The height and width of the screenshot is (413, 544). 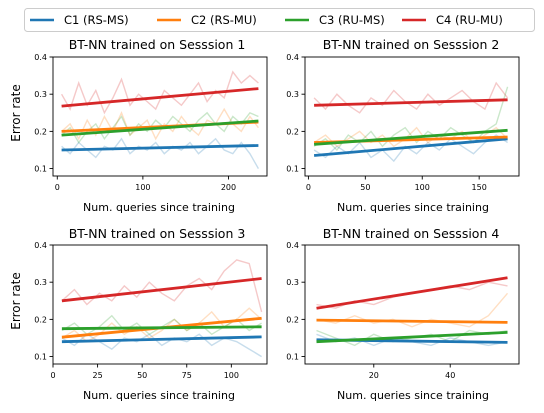 I want to click on legend-entry-c2: C2 (RS-MU), so click(x=207, y=20).